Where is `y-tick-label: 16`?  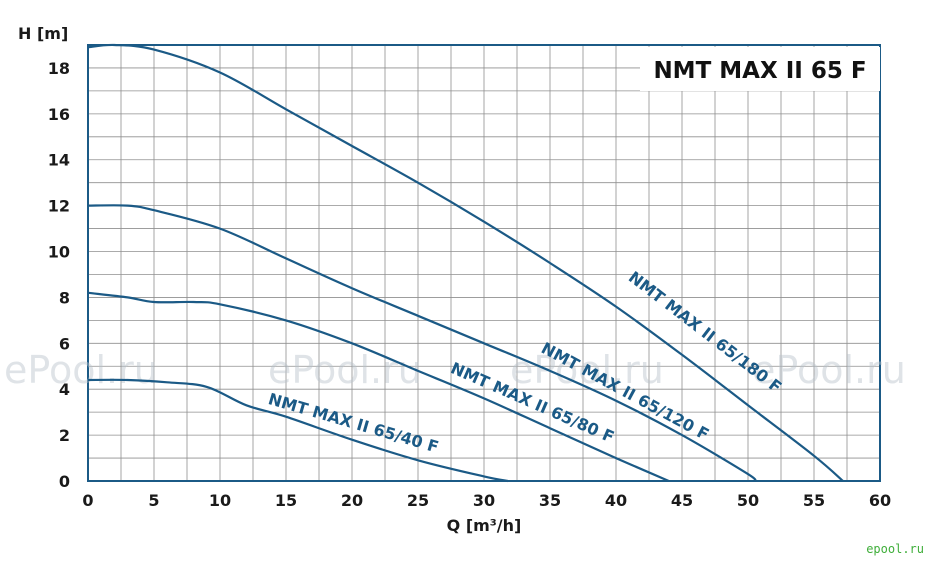
y-tick-label: 16 is located at coordinates (59, 114).